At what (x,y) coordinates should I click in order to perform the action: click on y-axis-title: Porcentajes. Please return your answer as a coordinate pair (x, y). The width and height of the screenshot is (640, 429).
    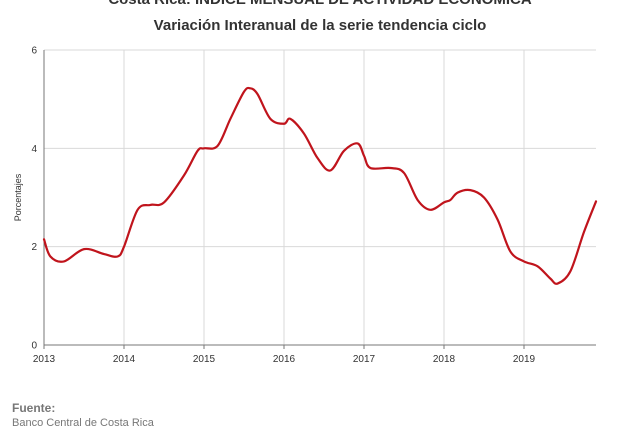
    Looking at the image, I should click on (18, 197).